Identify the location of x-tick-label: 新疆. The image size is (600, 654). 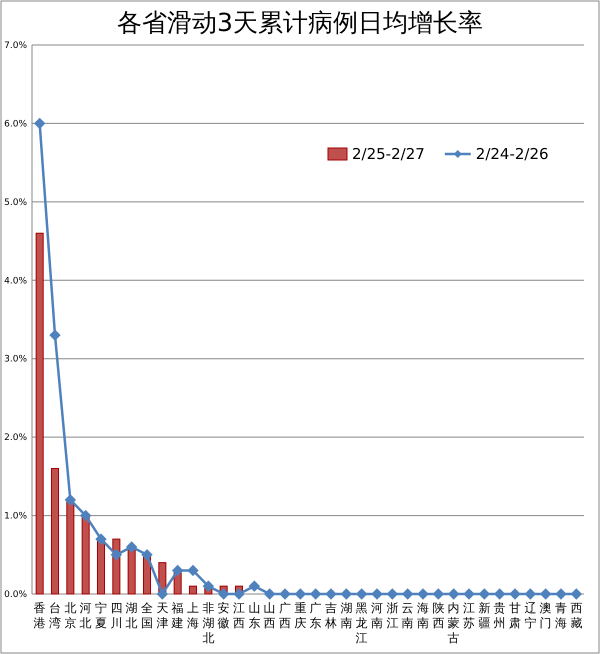
(484, 615).